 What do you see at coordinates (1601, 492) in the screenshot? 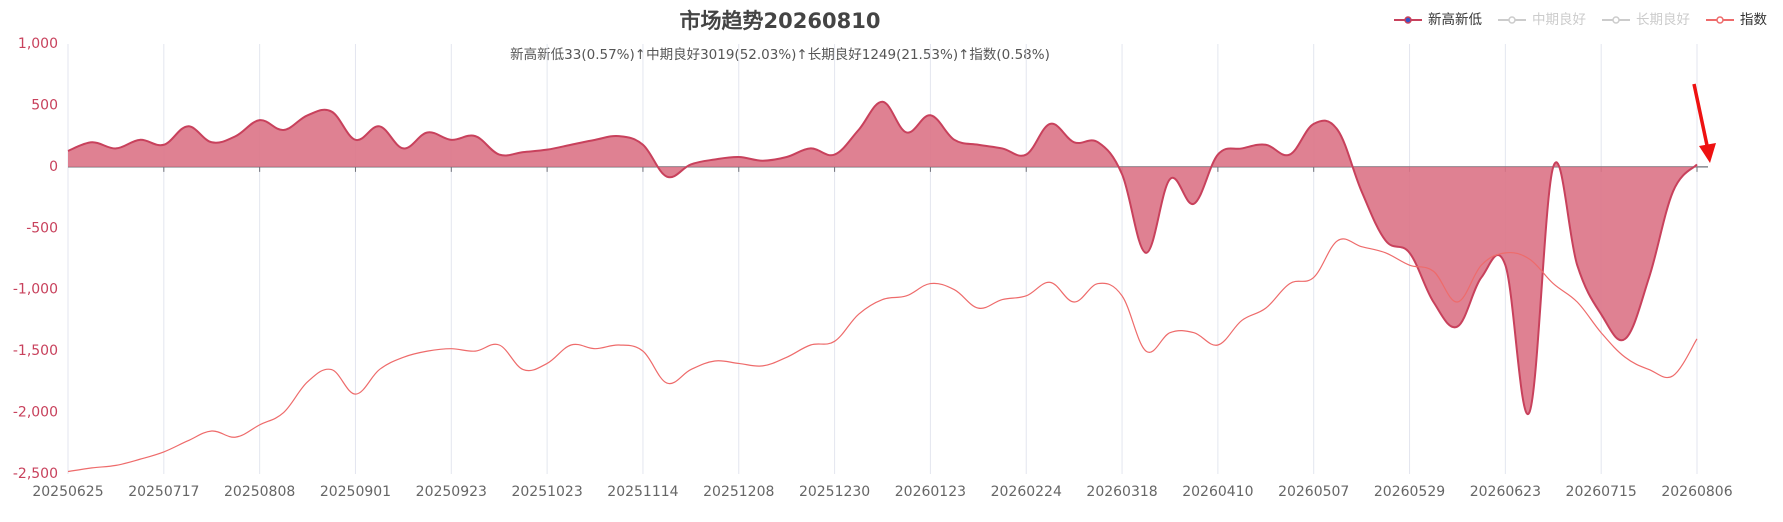
I see `x-tick-label: 20260715` at bounding box center [1601, 492].